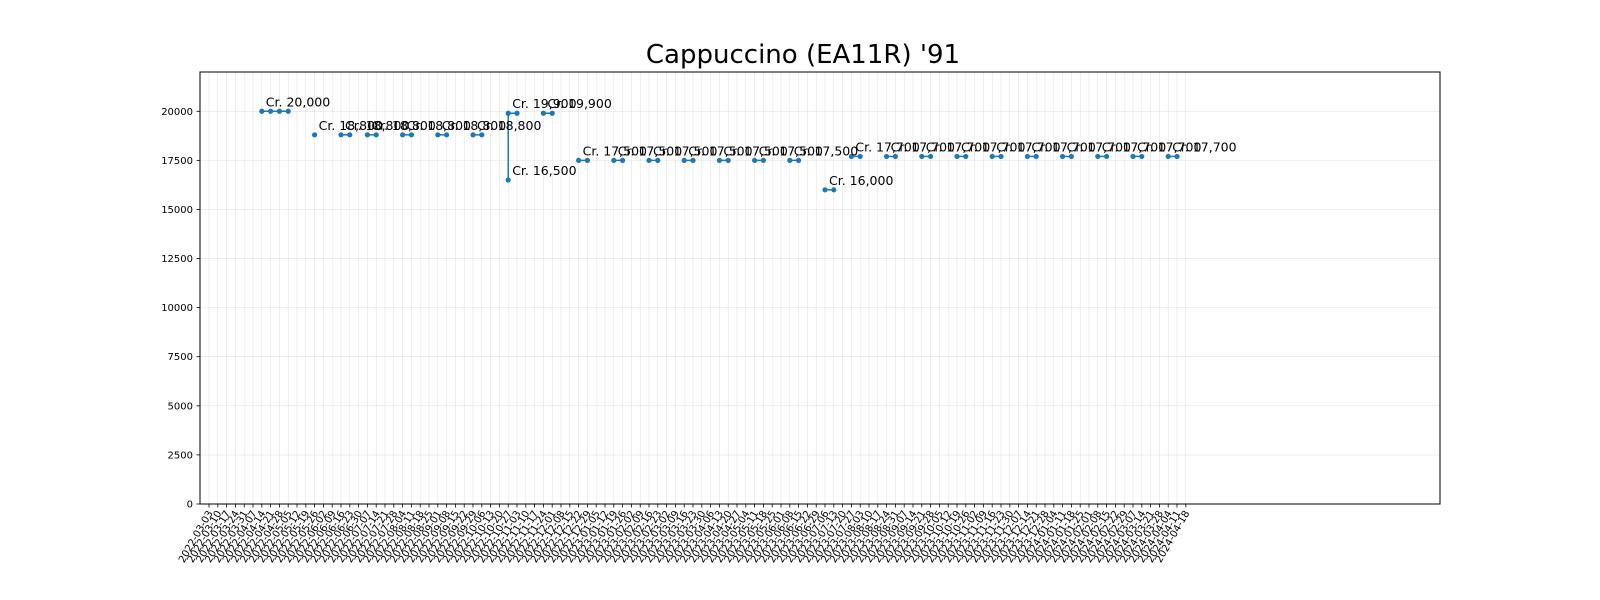 This screenshot has height=600, width=1600. Describe the element at coordinates (180, 455) in the screenshot. I see `y-tick-label: 2500` at that location.